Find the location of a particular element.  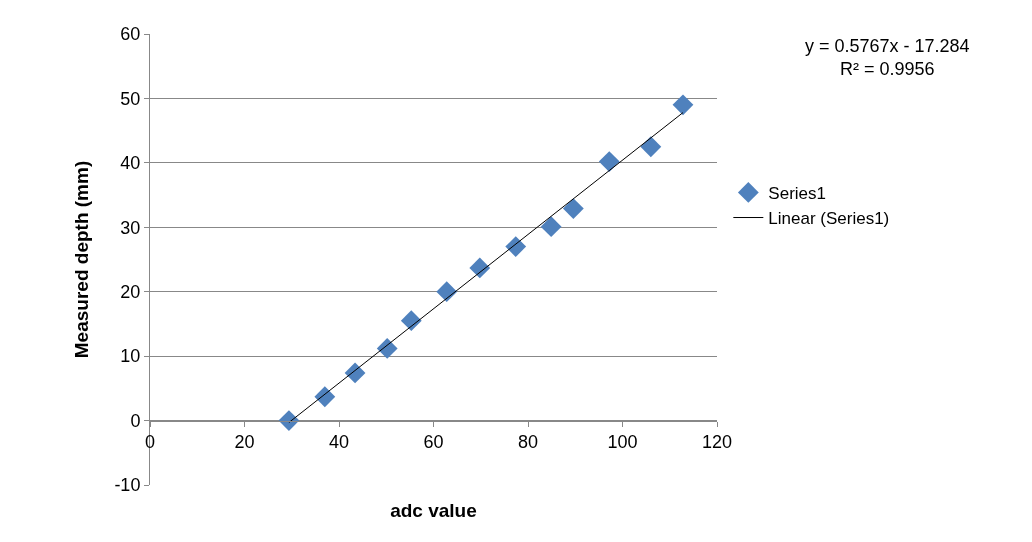

x-tick-label: 80 is located at coordinates (528, 442).